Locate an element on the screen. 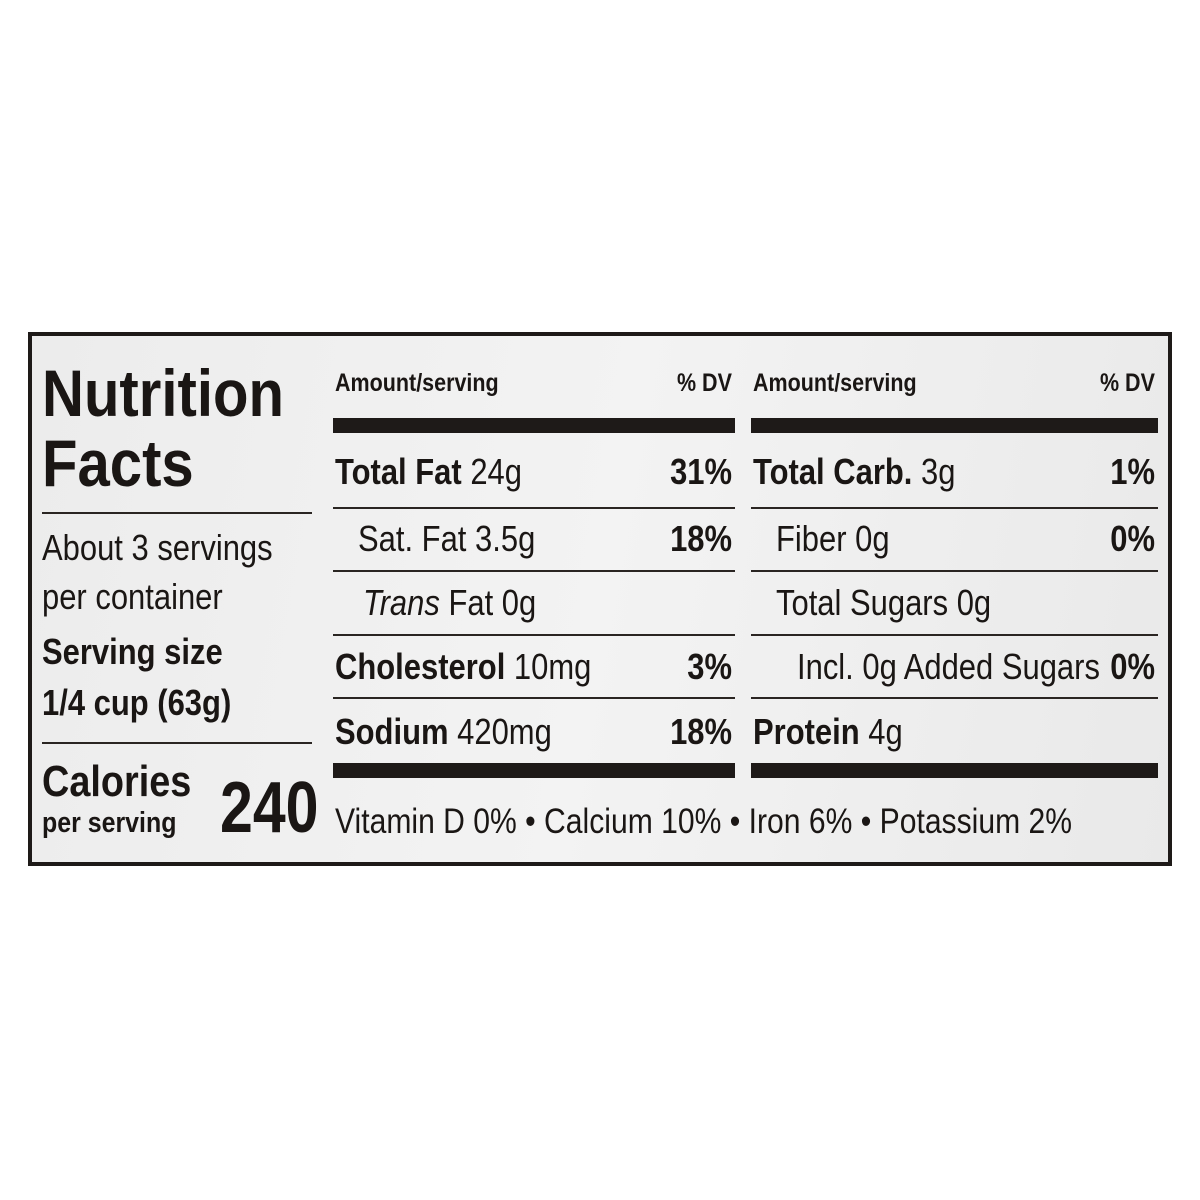  nutrient-row: Sat. Fat 3.5g is located at coordinates (446, 539).